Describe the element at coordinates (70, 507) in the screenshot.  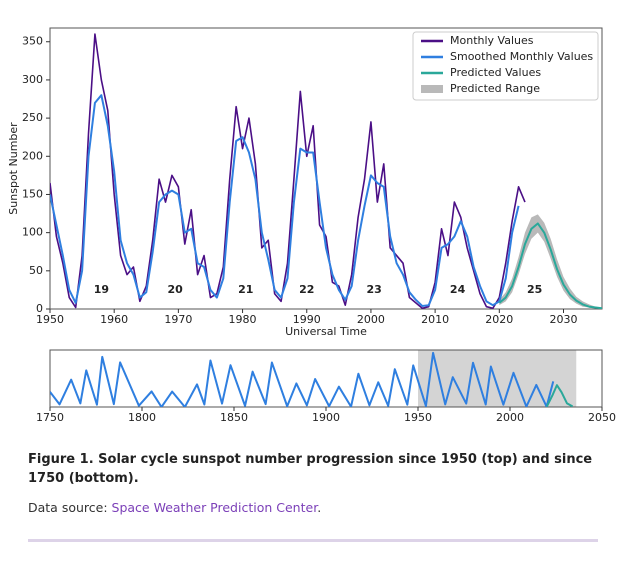
I see `source-prefix: Data source:` at that location.